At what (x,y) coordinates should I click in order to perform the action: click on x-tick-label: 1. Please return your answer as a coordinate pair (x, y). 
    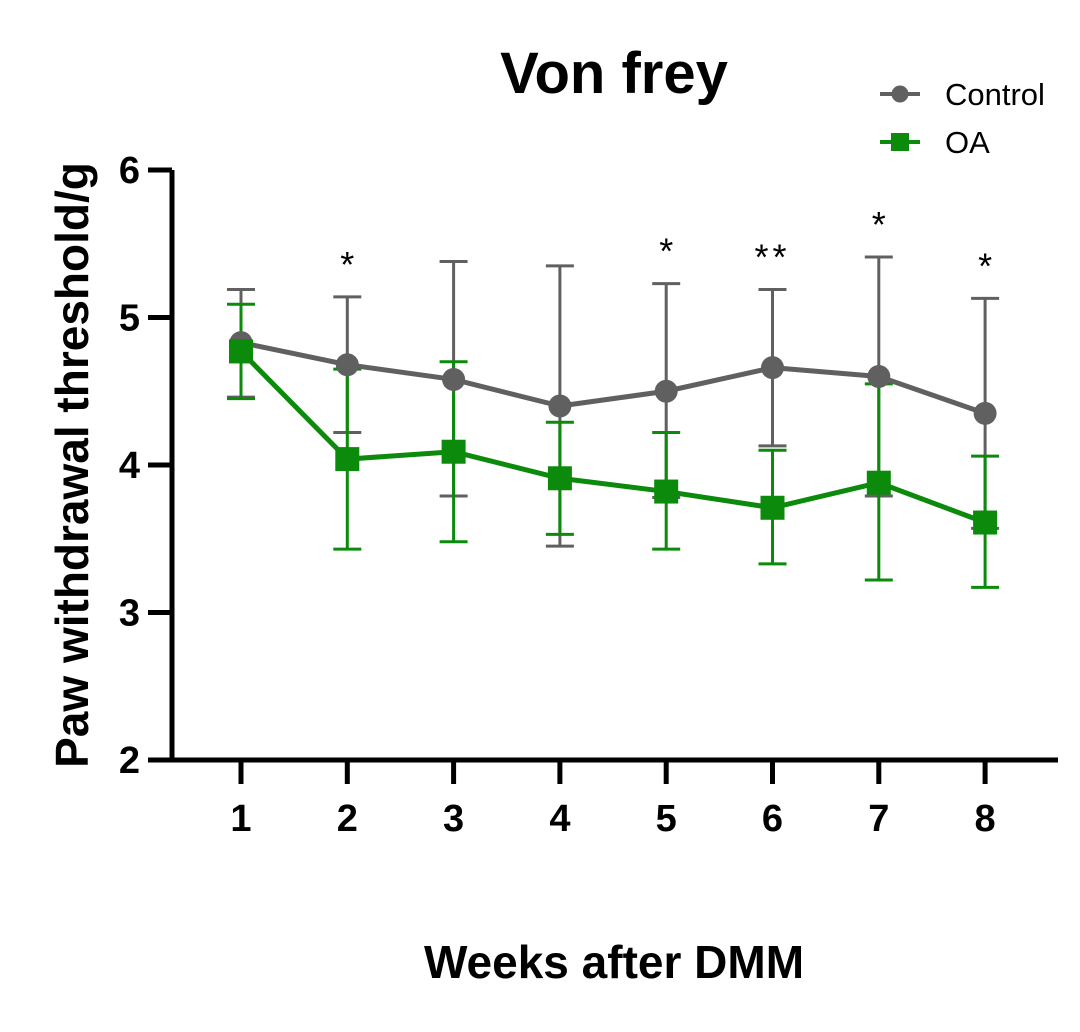
    Looking at the image, I should click on (240, 819).